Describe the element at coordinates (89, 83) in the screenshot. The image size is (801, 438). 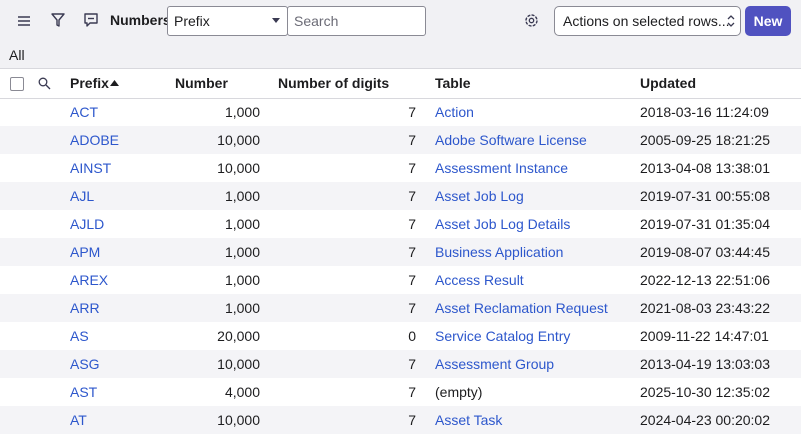
I see `column-header: Prefix` at that location.